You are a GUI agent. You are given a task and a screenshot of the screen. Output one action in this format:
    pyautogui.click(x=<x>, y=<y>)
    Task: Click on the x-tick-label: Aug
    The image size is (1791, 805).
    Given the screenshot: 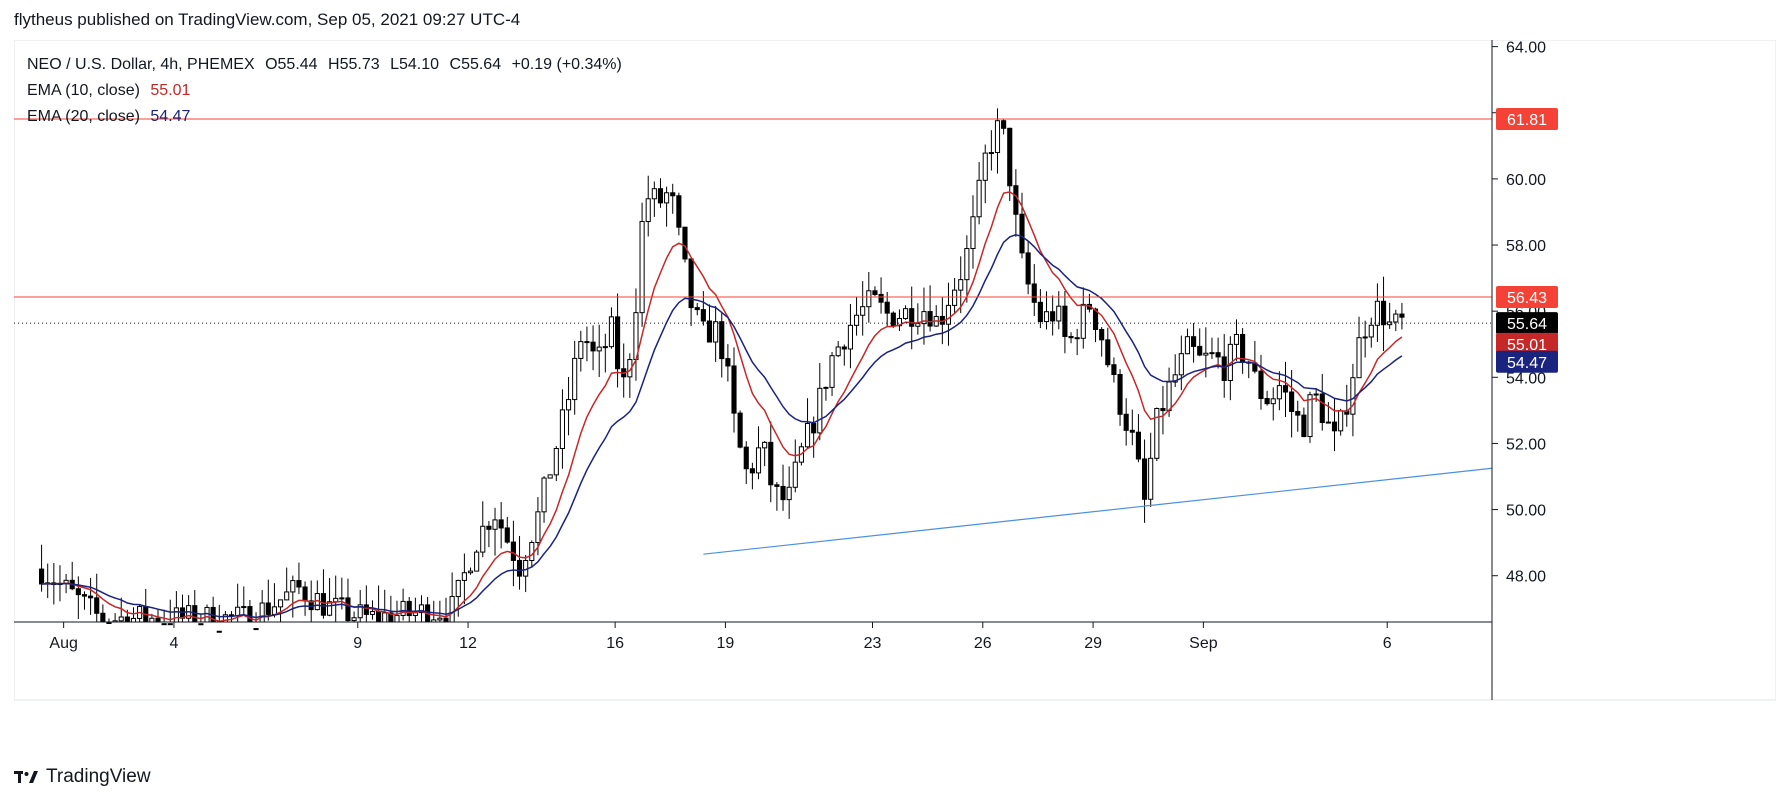 What is the action you would take?
    pyautogui.click(x=63, y=643)
    